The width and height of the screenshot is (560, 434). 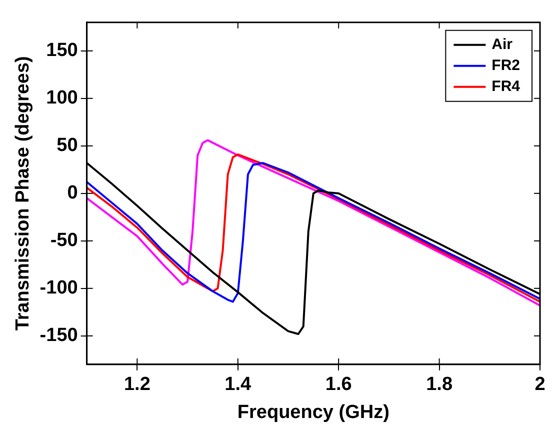 I want to click on y-tick-label: 50, so click(x=67, y=145).